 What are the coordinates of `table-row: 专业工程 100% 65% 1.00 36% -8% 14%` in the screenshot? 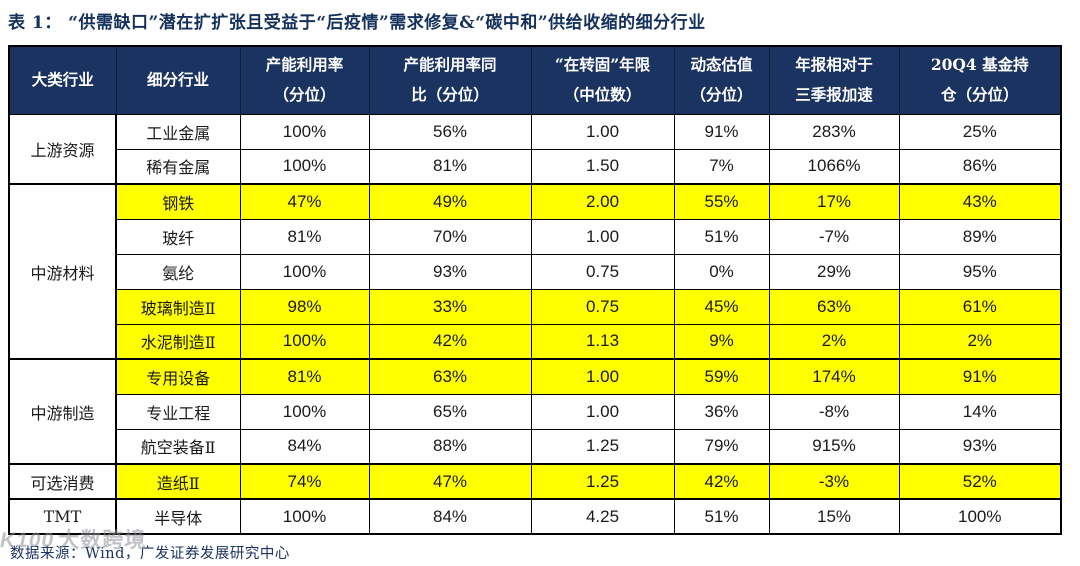 It's located at (535, 411).